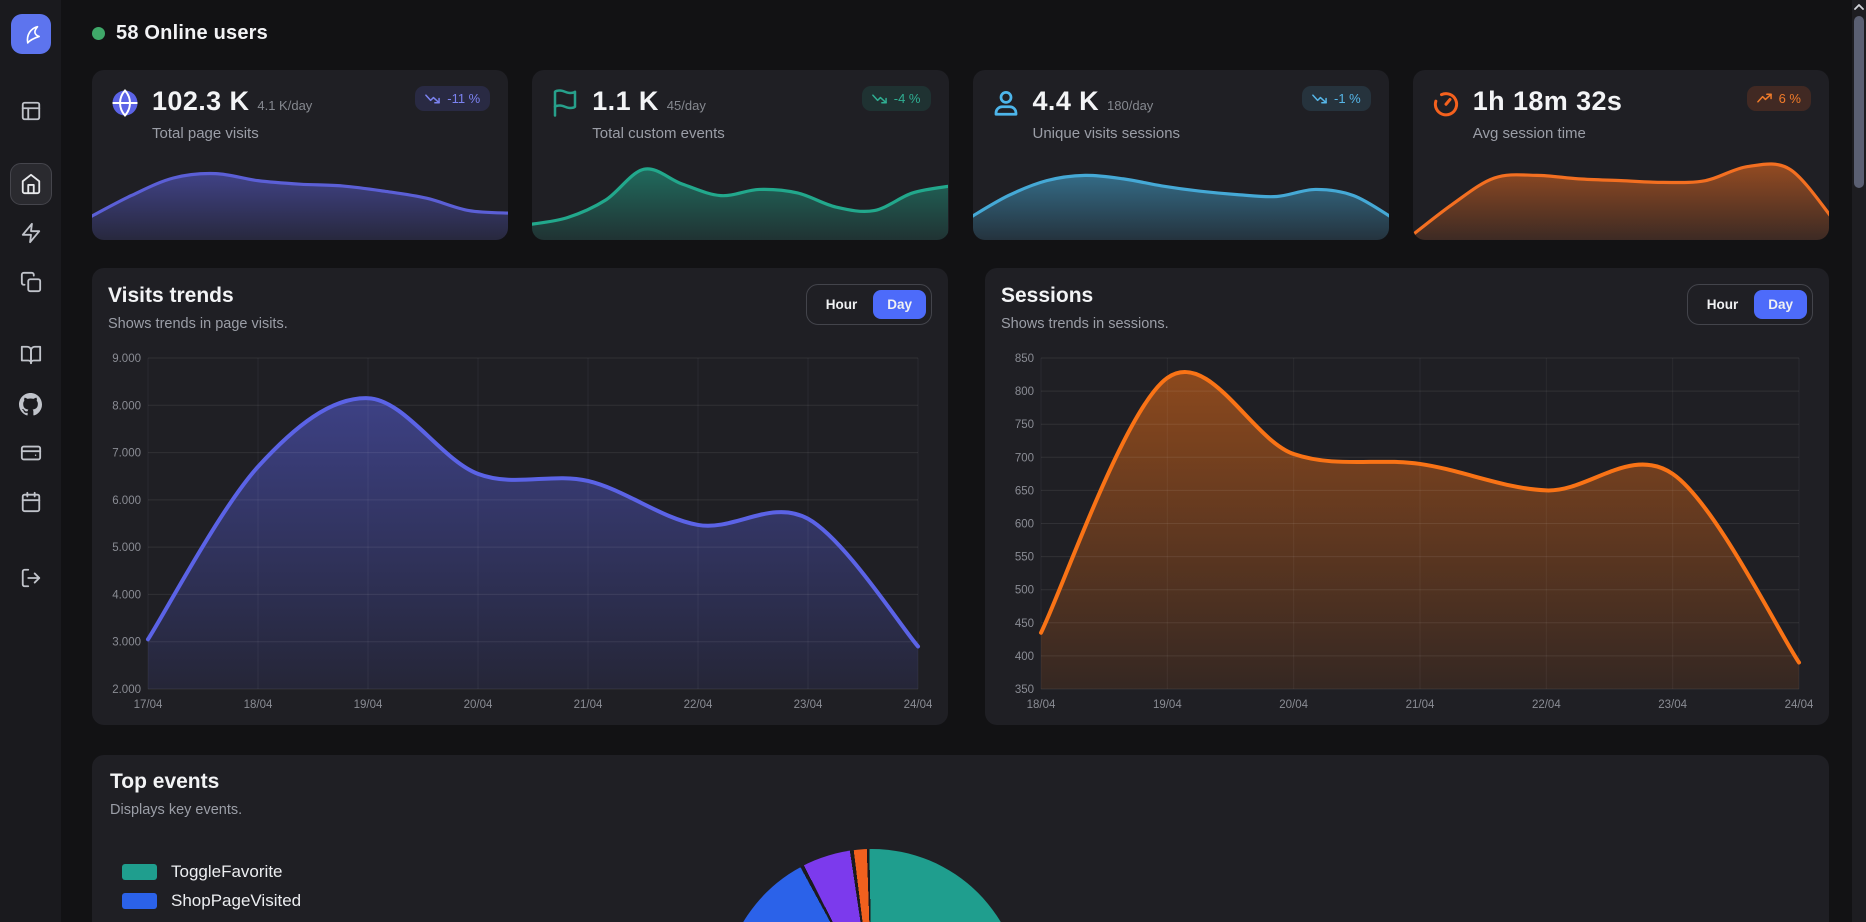 The width and height of the screenshot is (1866, 922). I want to click on svg-text: 8.000, so click(126, 406).